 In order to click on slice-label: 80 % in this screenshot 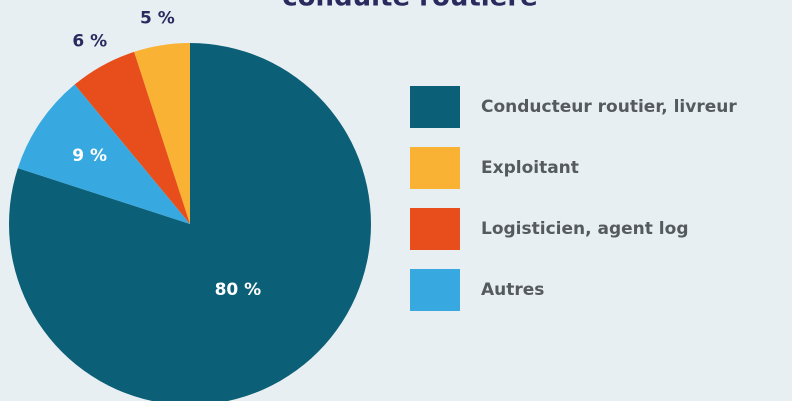, I will do `click(238, 290)`.